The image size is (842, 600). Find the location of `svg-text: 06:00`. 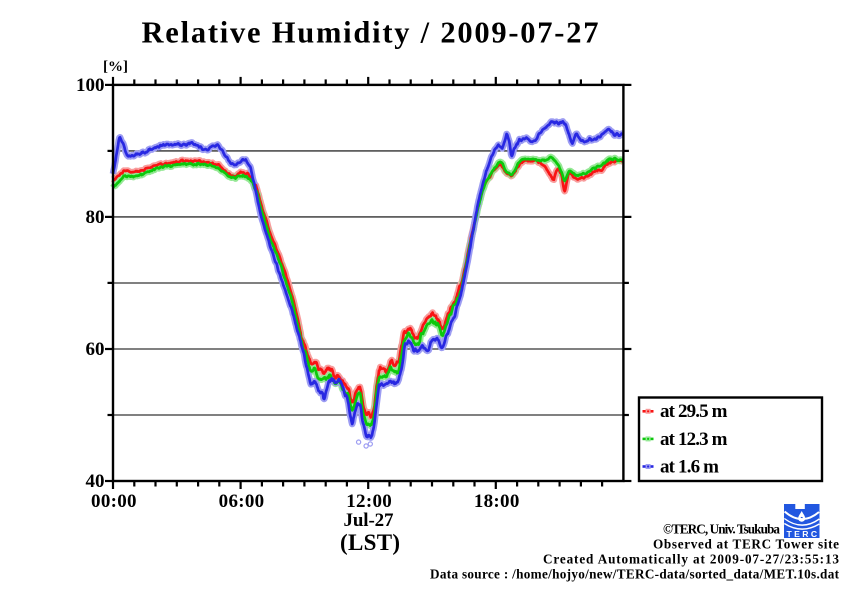

svg-text: 06:00 is located at coordinates (242, 501).